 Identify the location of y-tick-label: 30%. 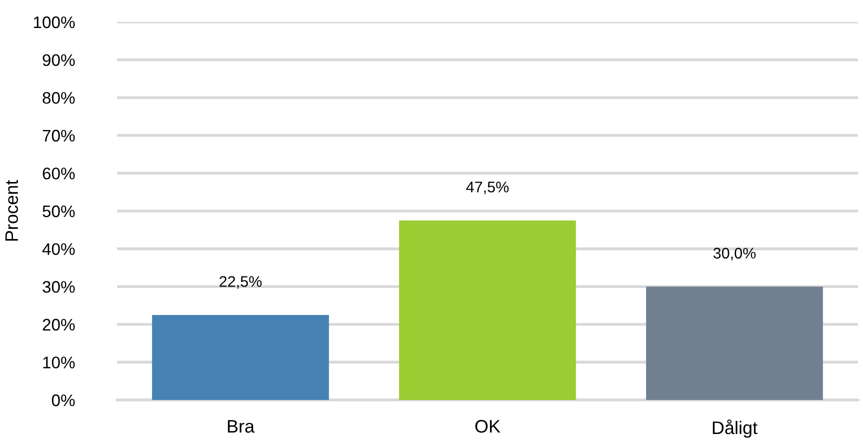
(58, 287).